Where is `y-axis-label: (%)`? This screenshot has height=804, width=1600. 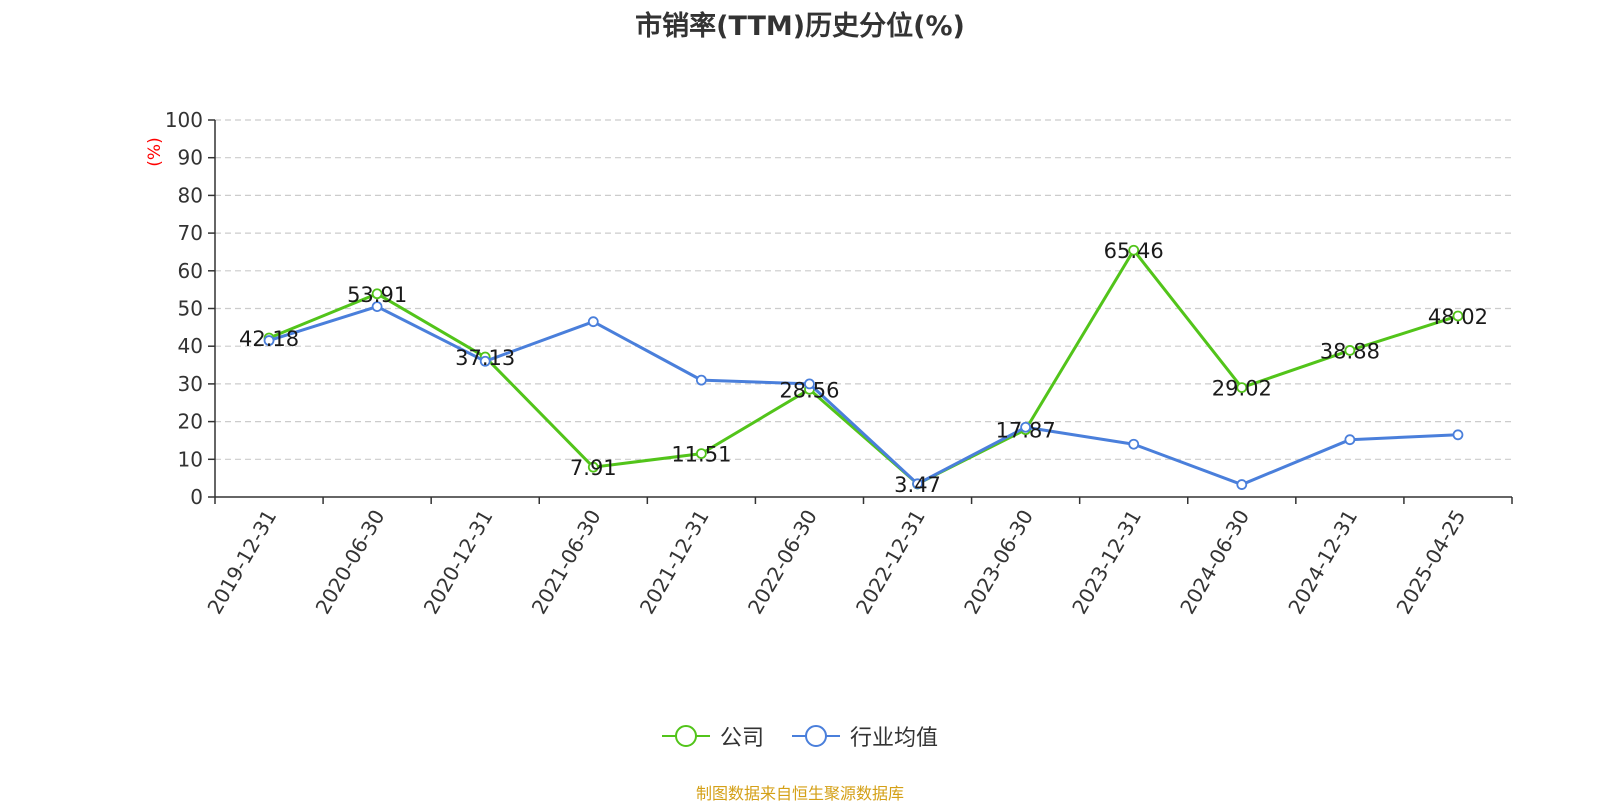 y-axis-label: (%) is located at coordinates (155, 151).